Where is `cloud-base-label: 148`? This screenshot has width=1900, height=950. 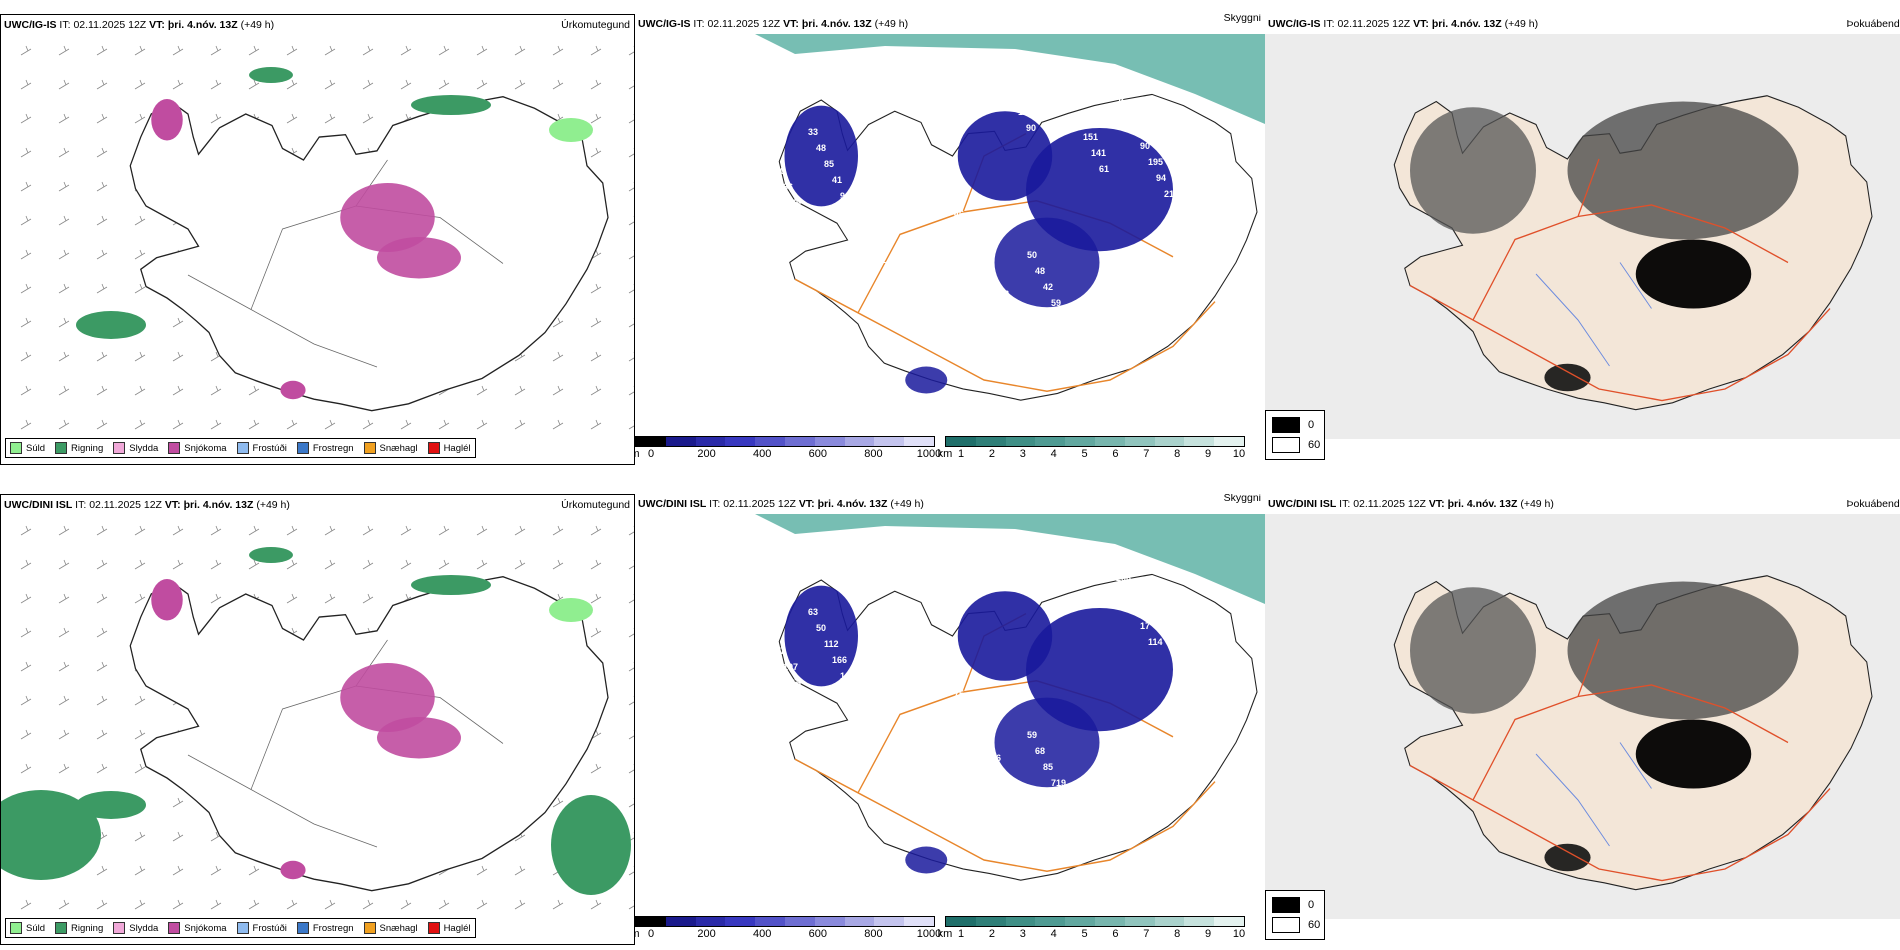
cloud-base-label: 148 is located at coordinates (847, 676).